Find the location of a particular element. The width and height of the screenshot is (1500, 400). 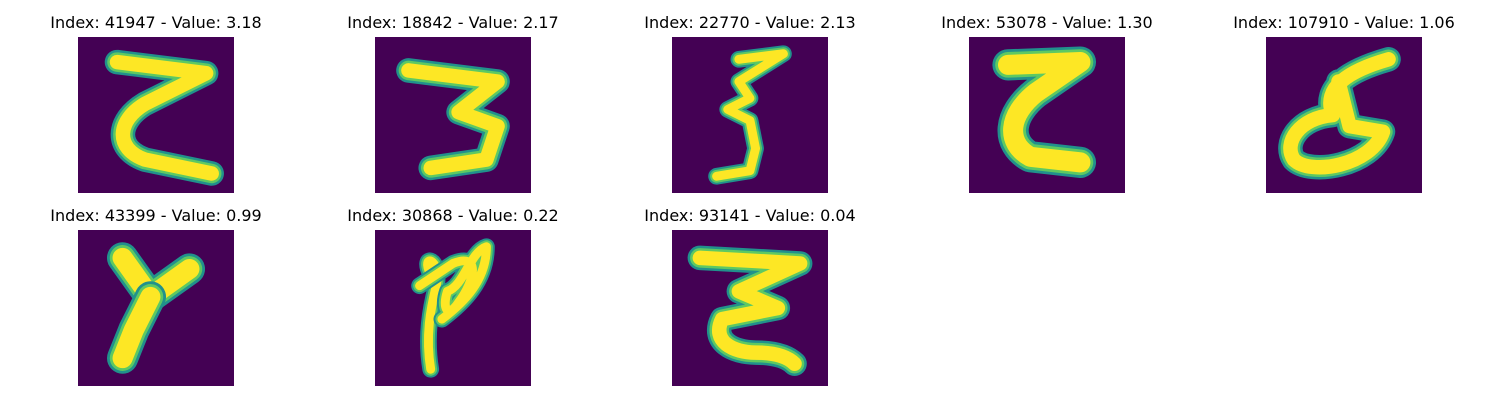

image-panel: Index: 107910 - Value: 1.06 is located at coordinates (1344, 96).